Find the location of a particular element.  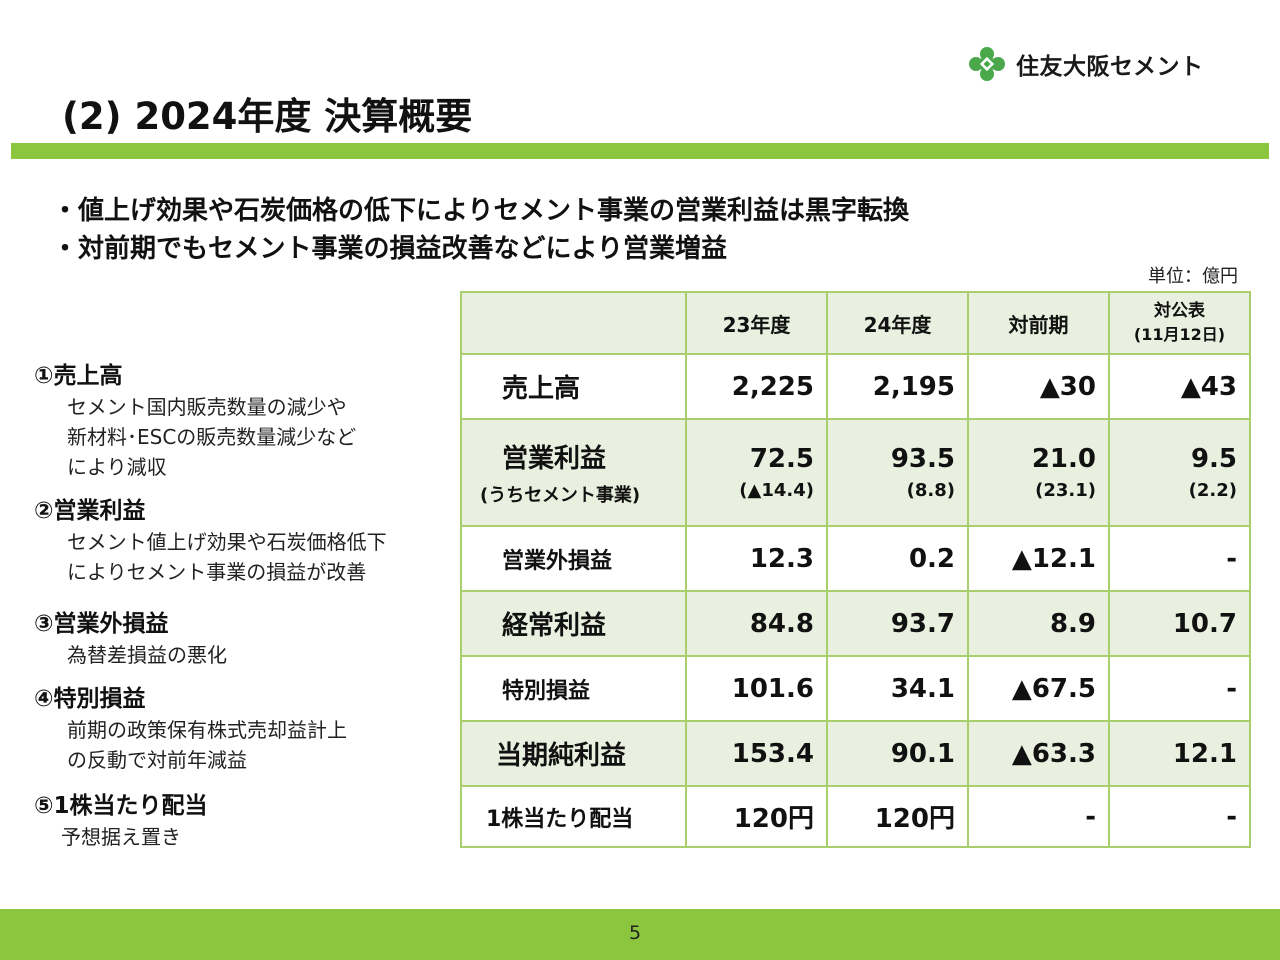

note-text: セメント値上げ効果や石炭価格低下 によりセメント事業の損益が改善 is located at coordinates (227, 557).